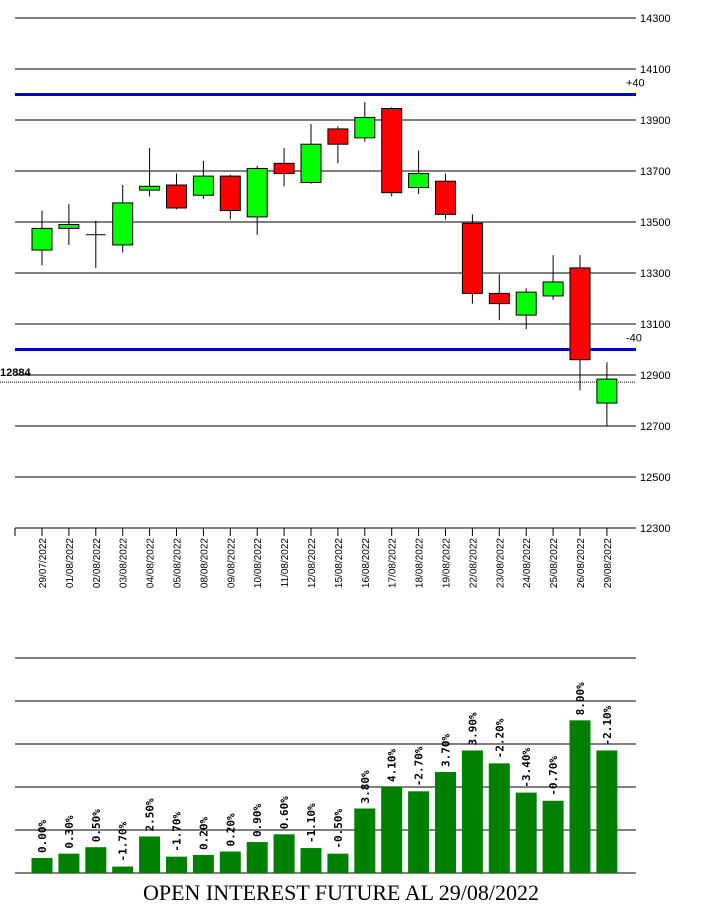 The width and height of the screenshot is (702, 914). What do you see at coordinates (365, 786) in the screenshot?
I see `bar-label: 3.80%` at bounding box center [365, 786].